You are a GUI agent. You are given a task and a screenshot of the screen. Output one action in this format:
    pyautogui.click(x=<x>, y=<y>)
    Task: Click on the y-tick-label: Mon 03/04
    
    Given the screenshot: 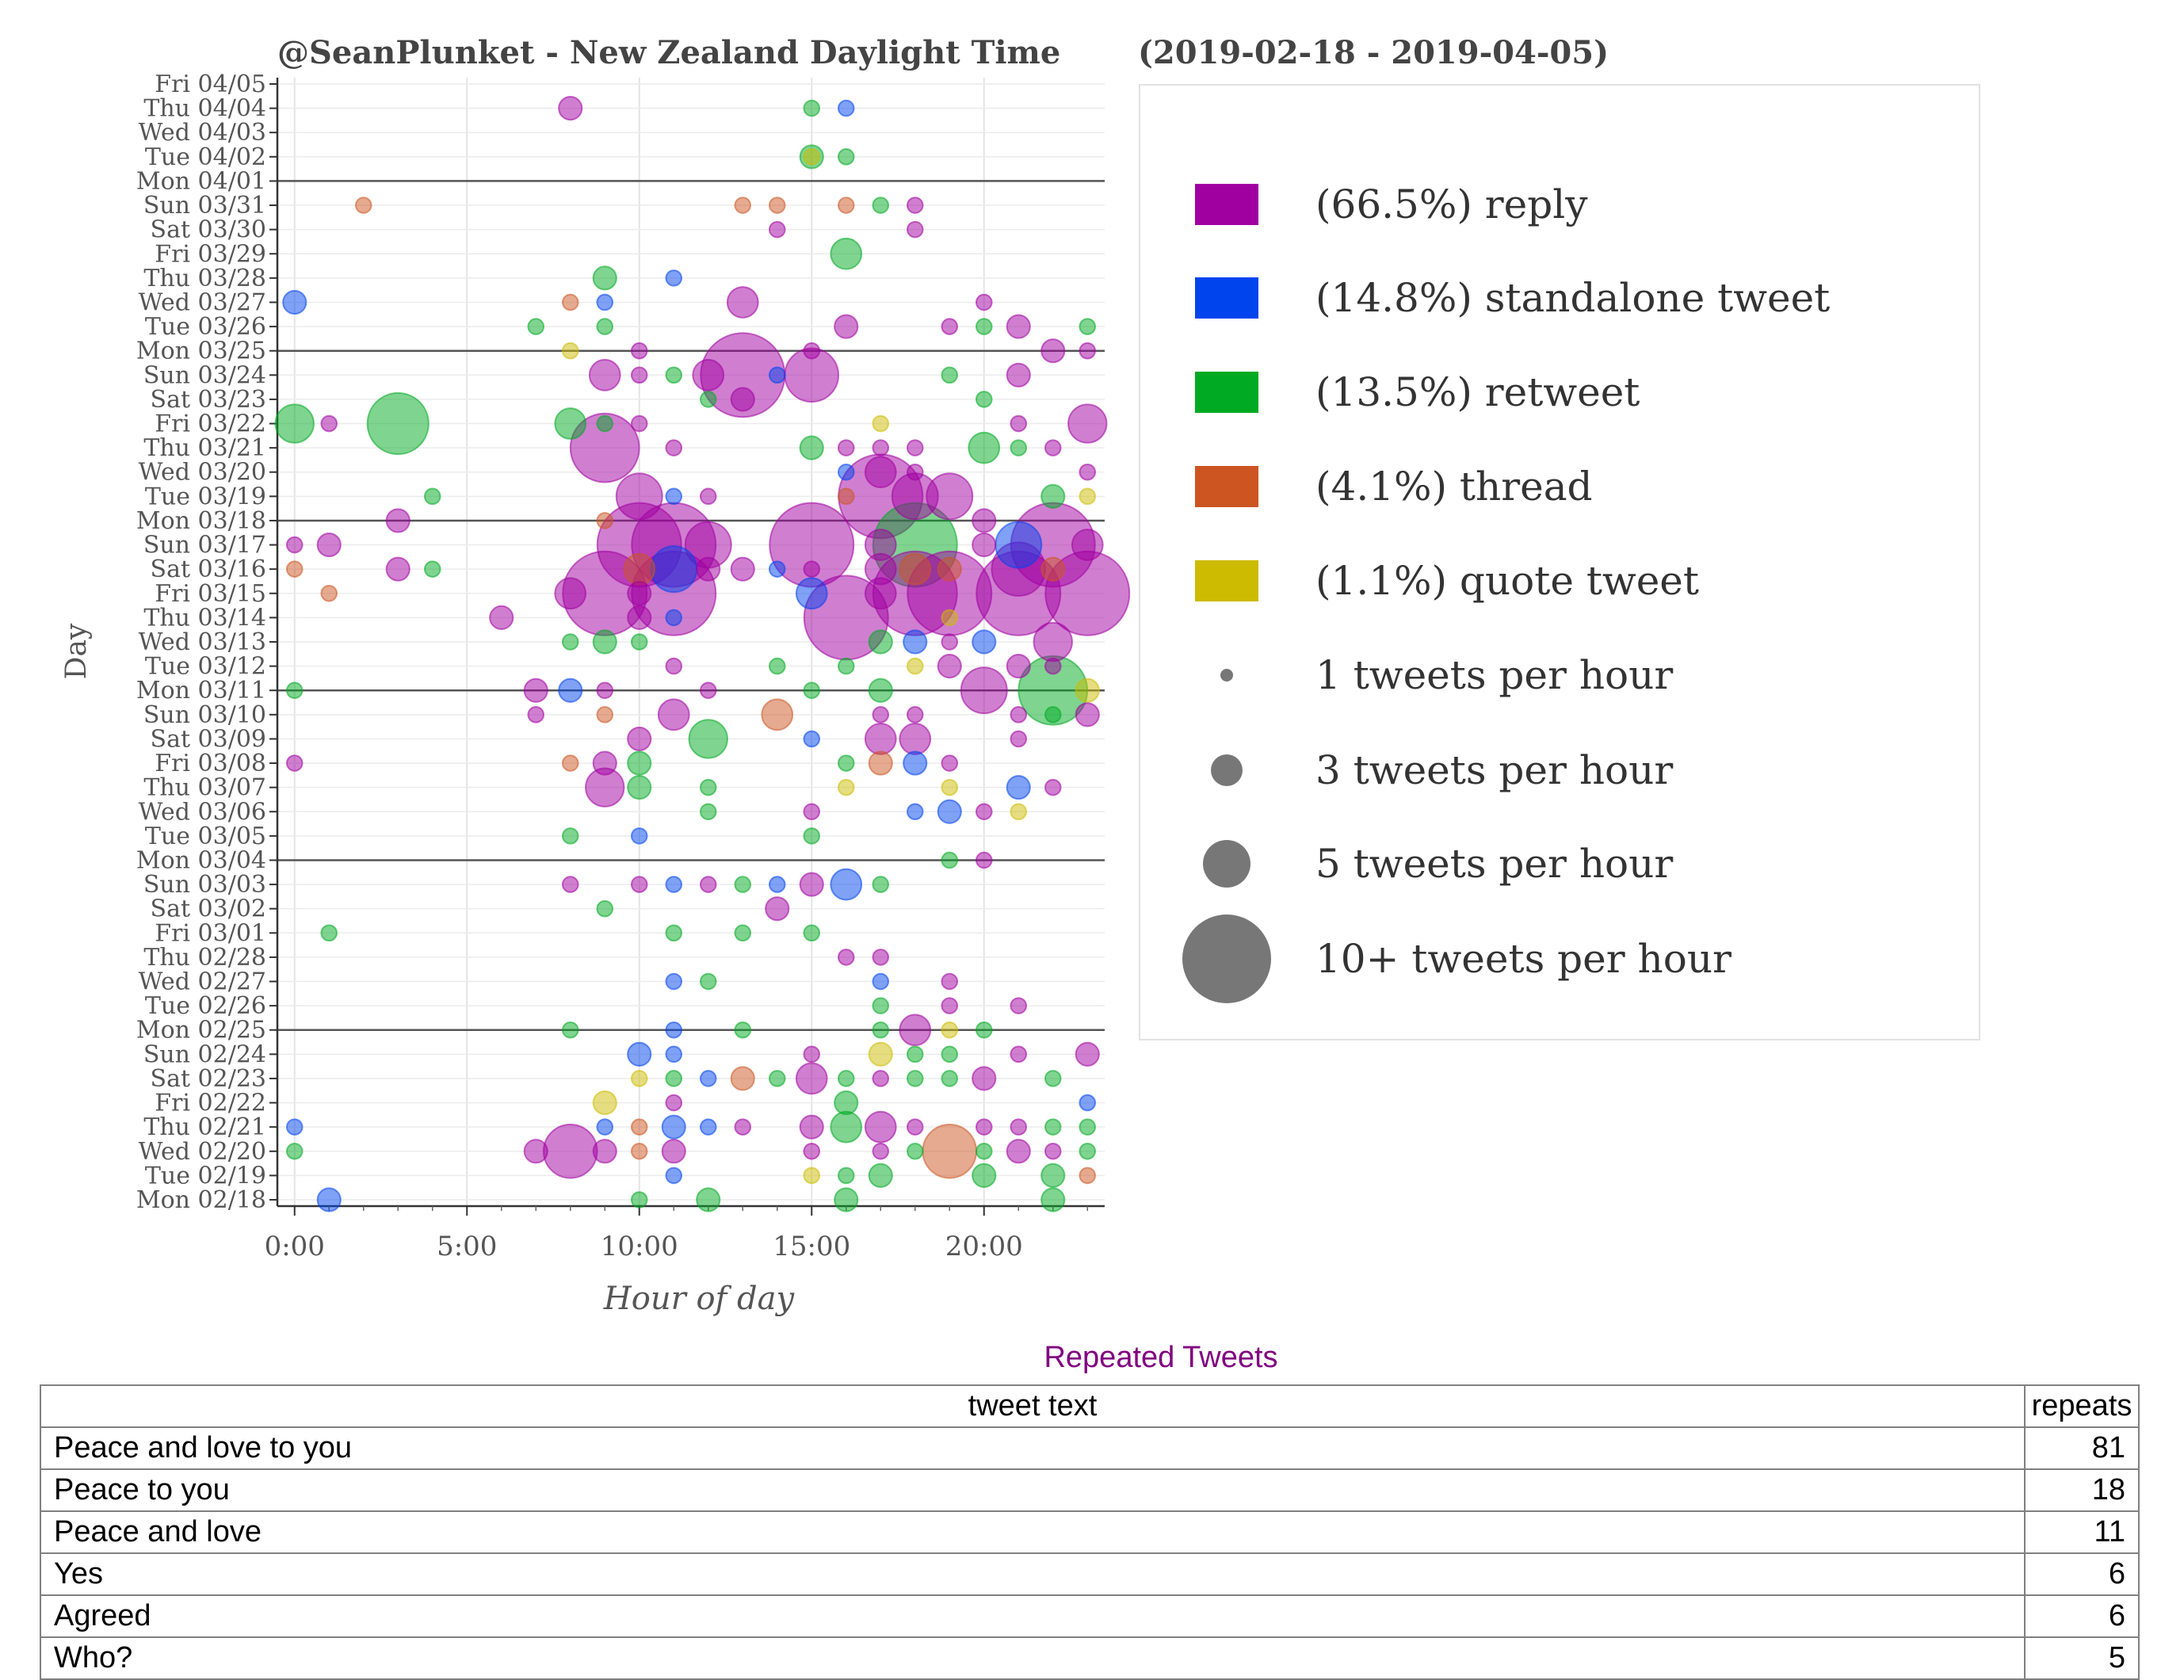 What is the action you would take?
    pyautogui.click(x=201, y=860)
    